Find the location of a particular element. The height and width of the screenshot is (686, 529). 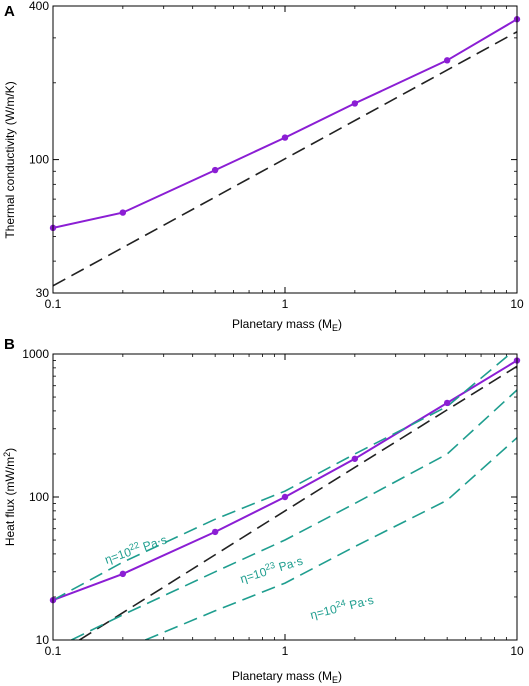

panel-a-x-tick-label: 10 is located at coordinates (517, 304).